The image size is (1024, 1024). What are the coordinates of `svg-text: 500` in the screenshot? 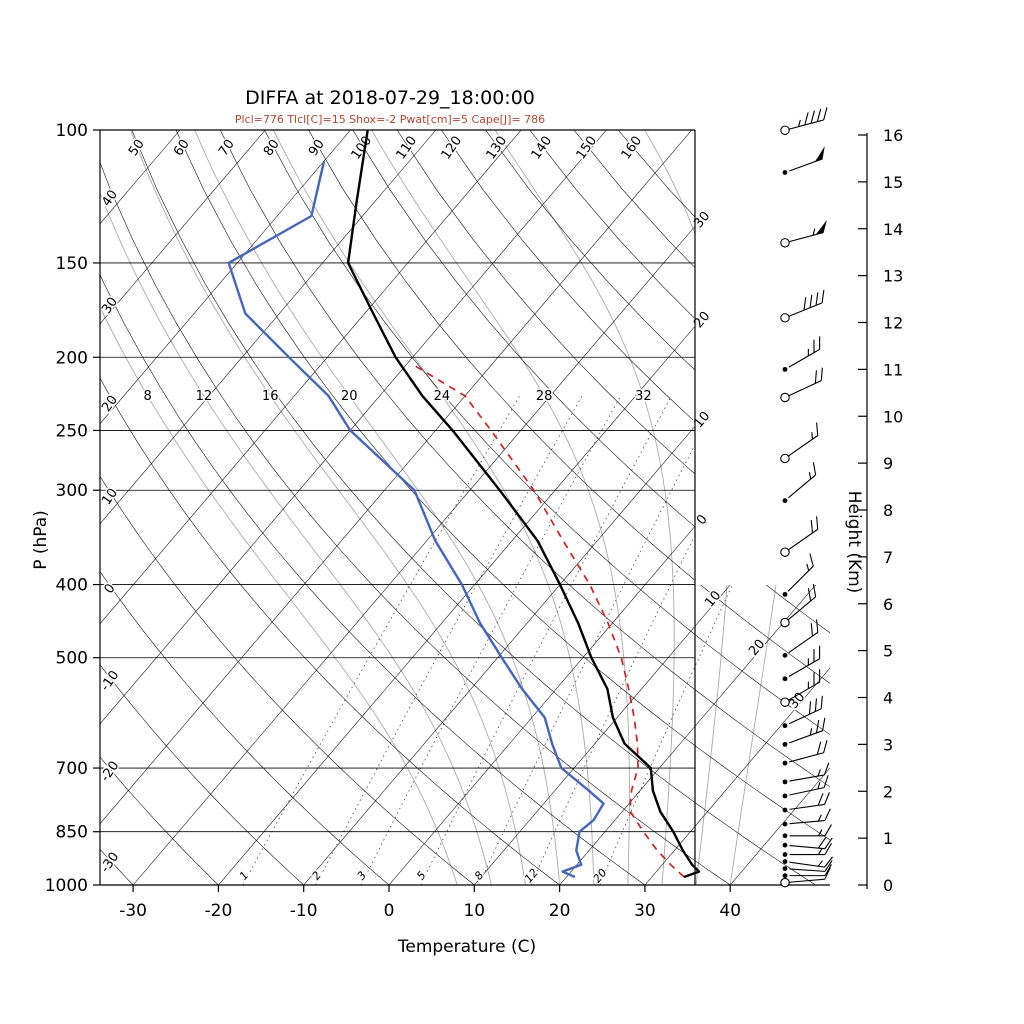 It's located at (72, 659).